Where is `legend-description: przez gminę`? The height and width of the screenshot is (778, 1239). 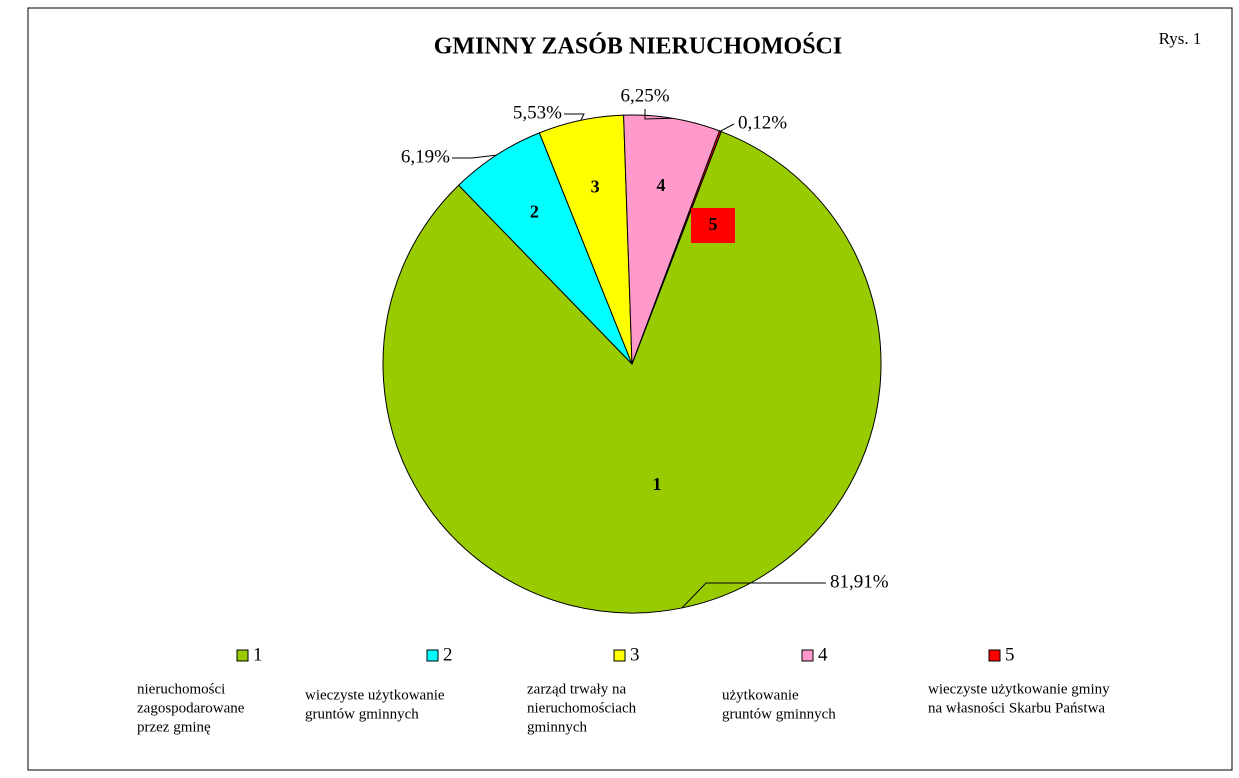 legend-description: przez gminę is located at coordinates (174, 727).